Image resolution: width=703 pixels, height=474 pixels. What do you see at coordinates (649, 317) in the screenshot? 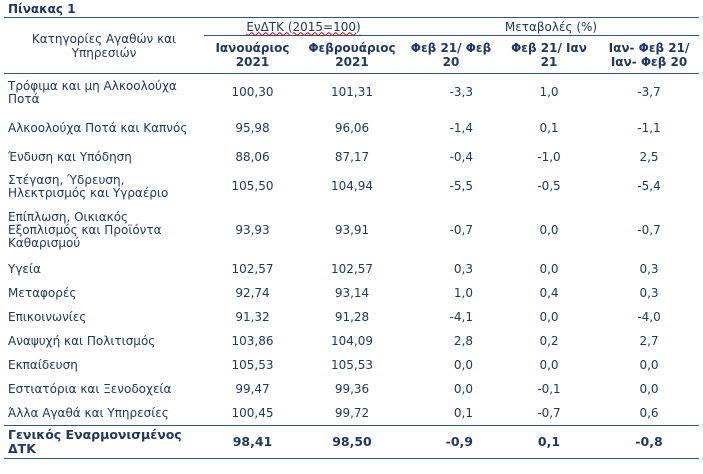
I see `change-cumulative-value: -4,0` at bounding box center [649, 317].